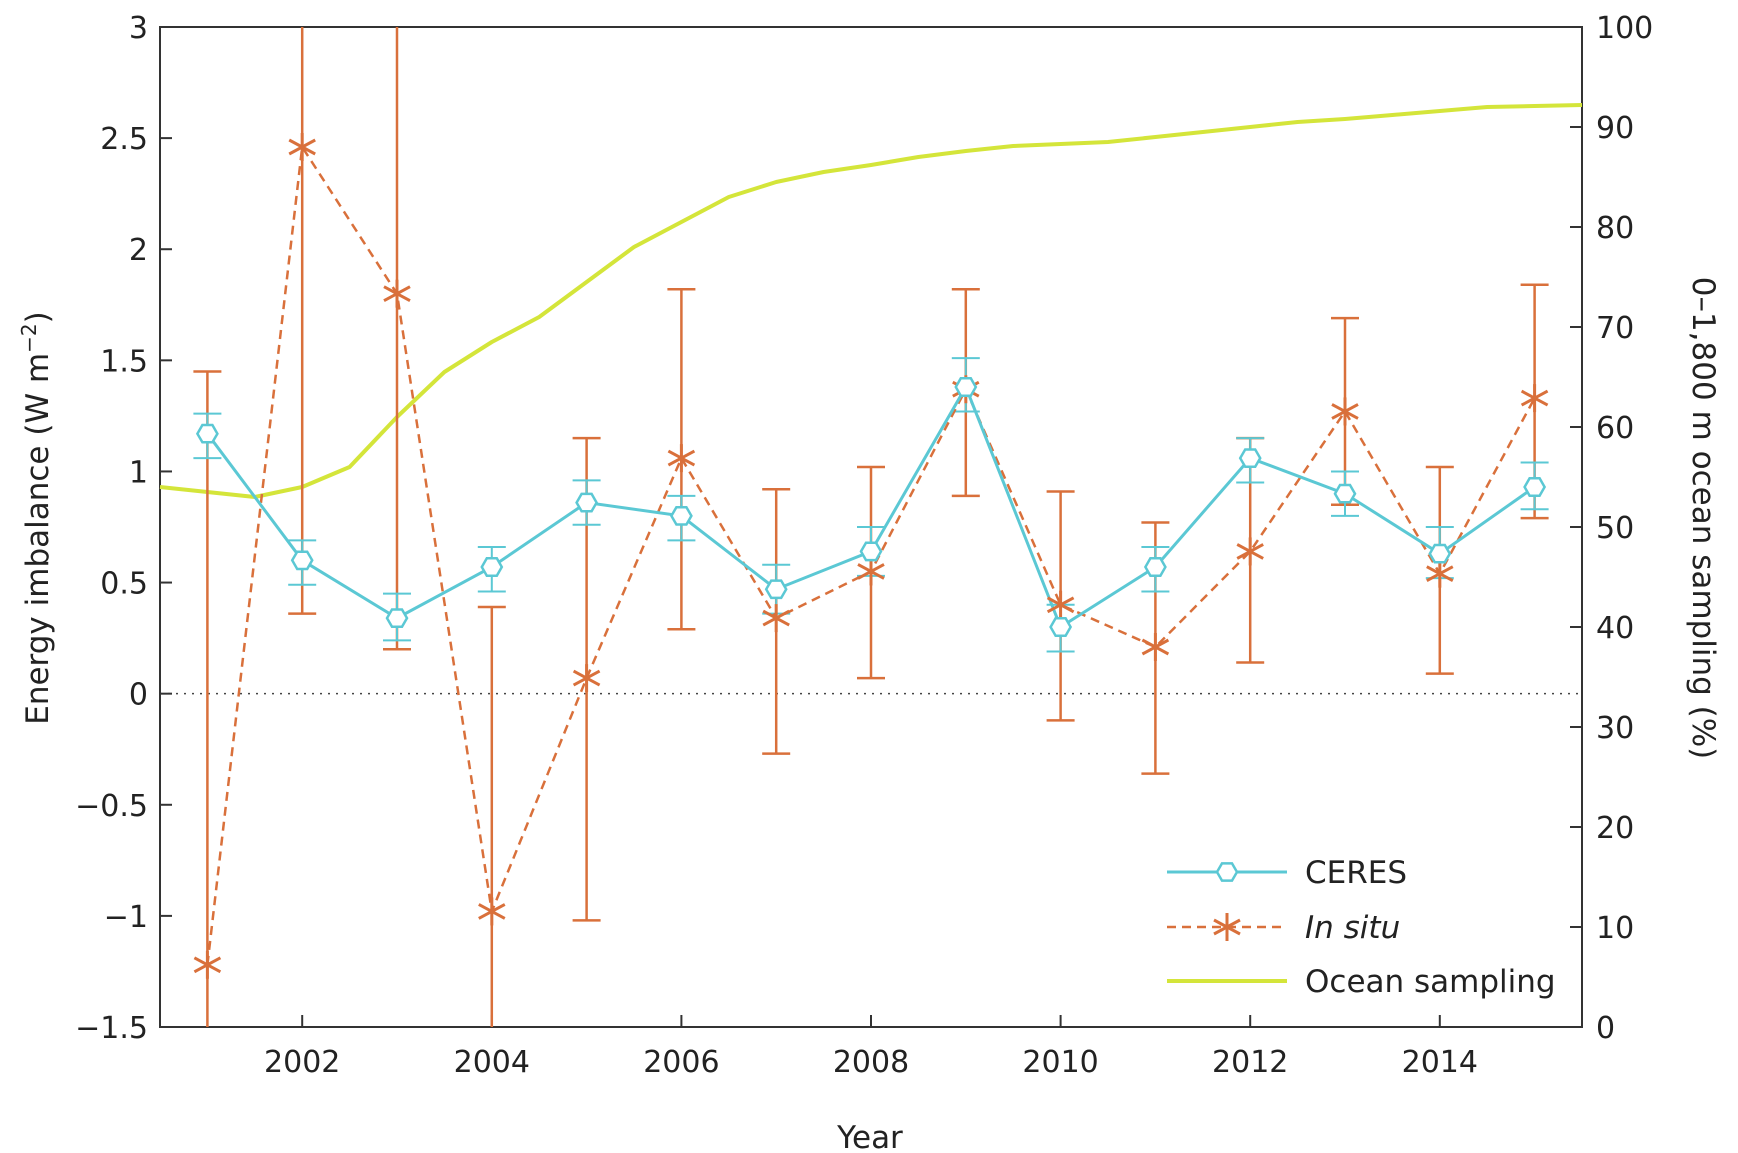  Describe the element at coordinates (138, 695) in the screenshot. I see `y-tick-label: 0` at that location.